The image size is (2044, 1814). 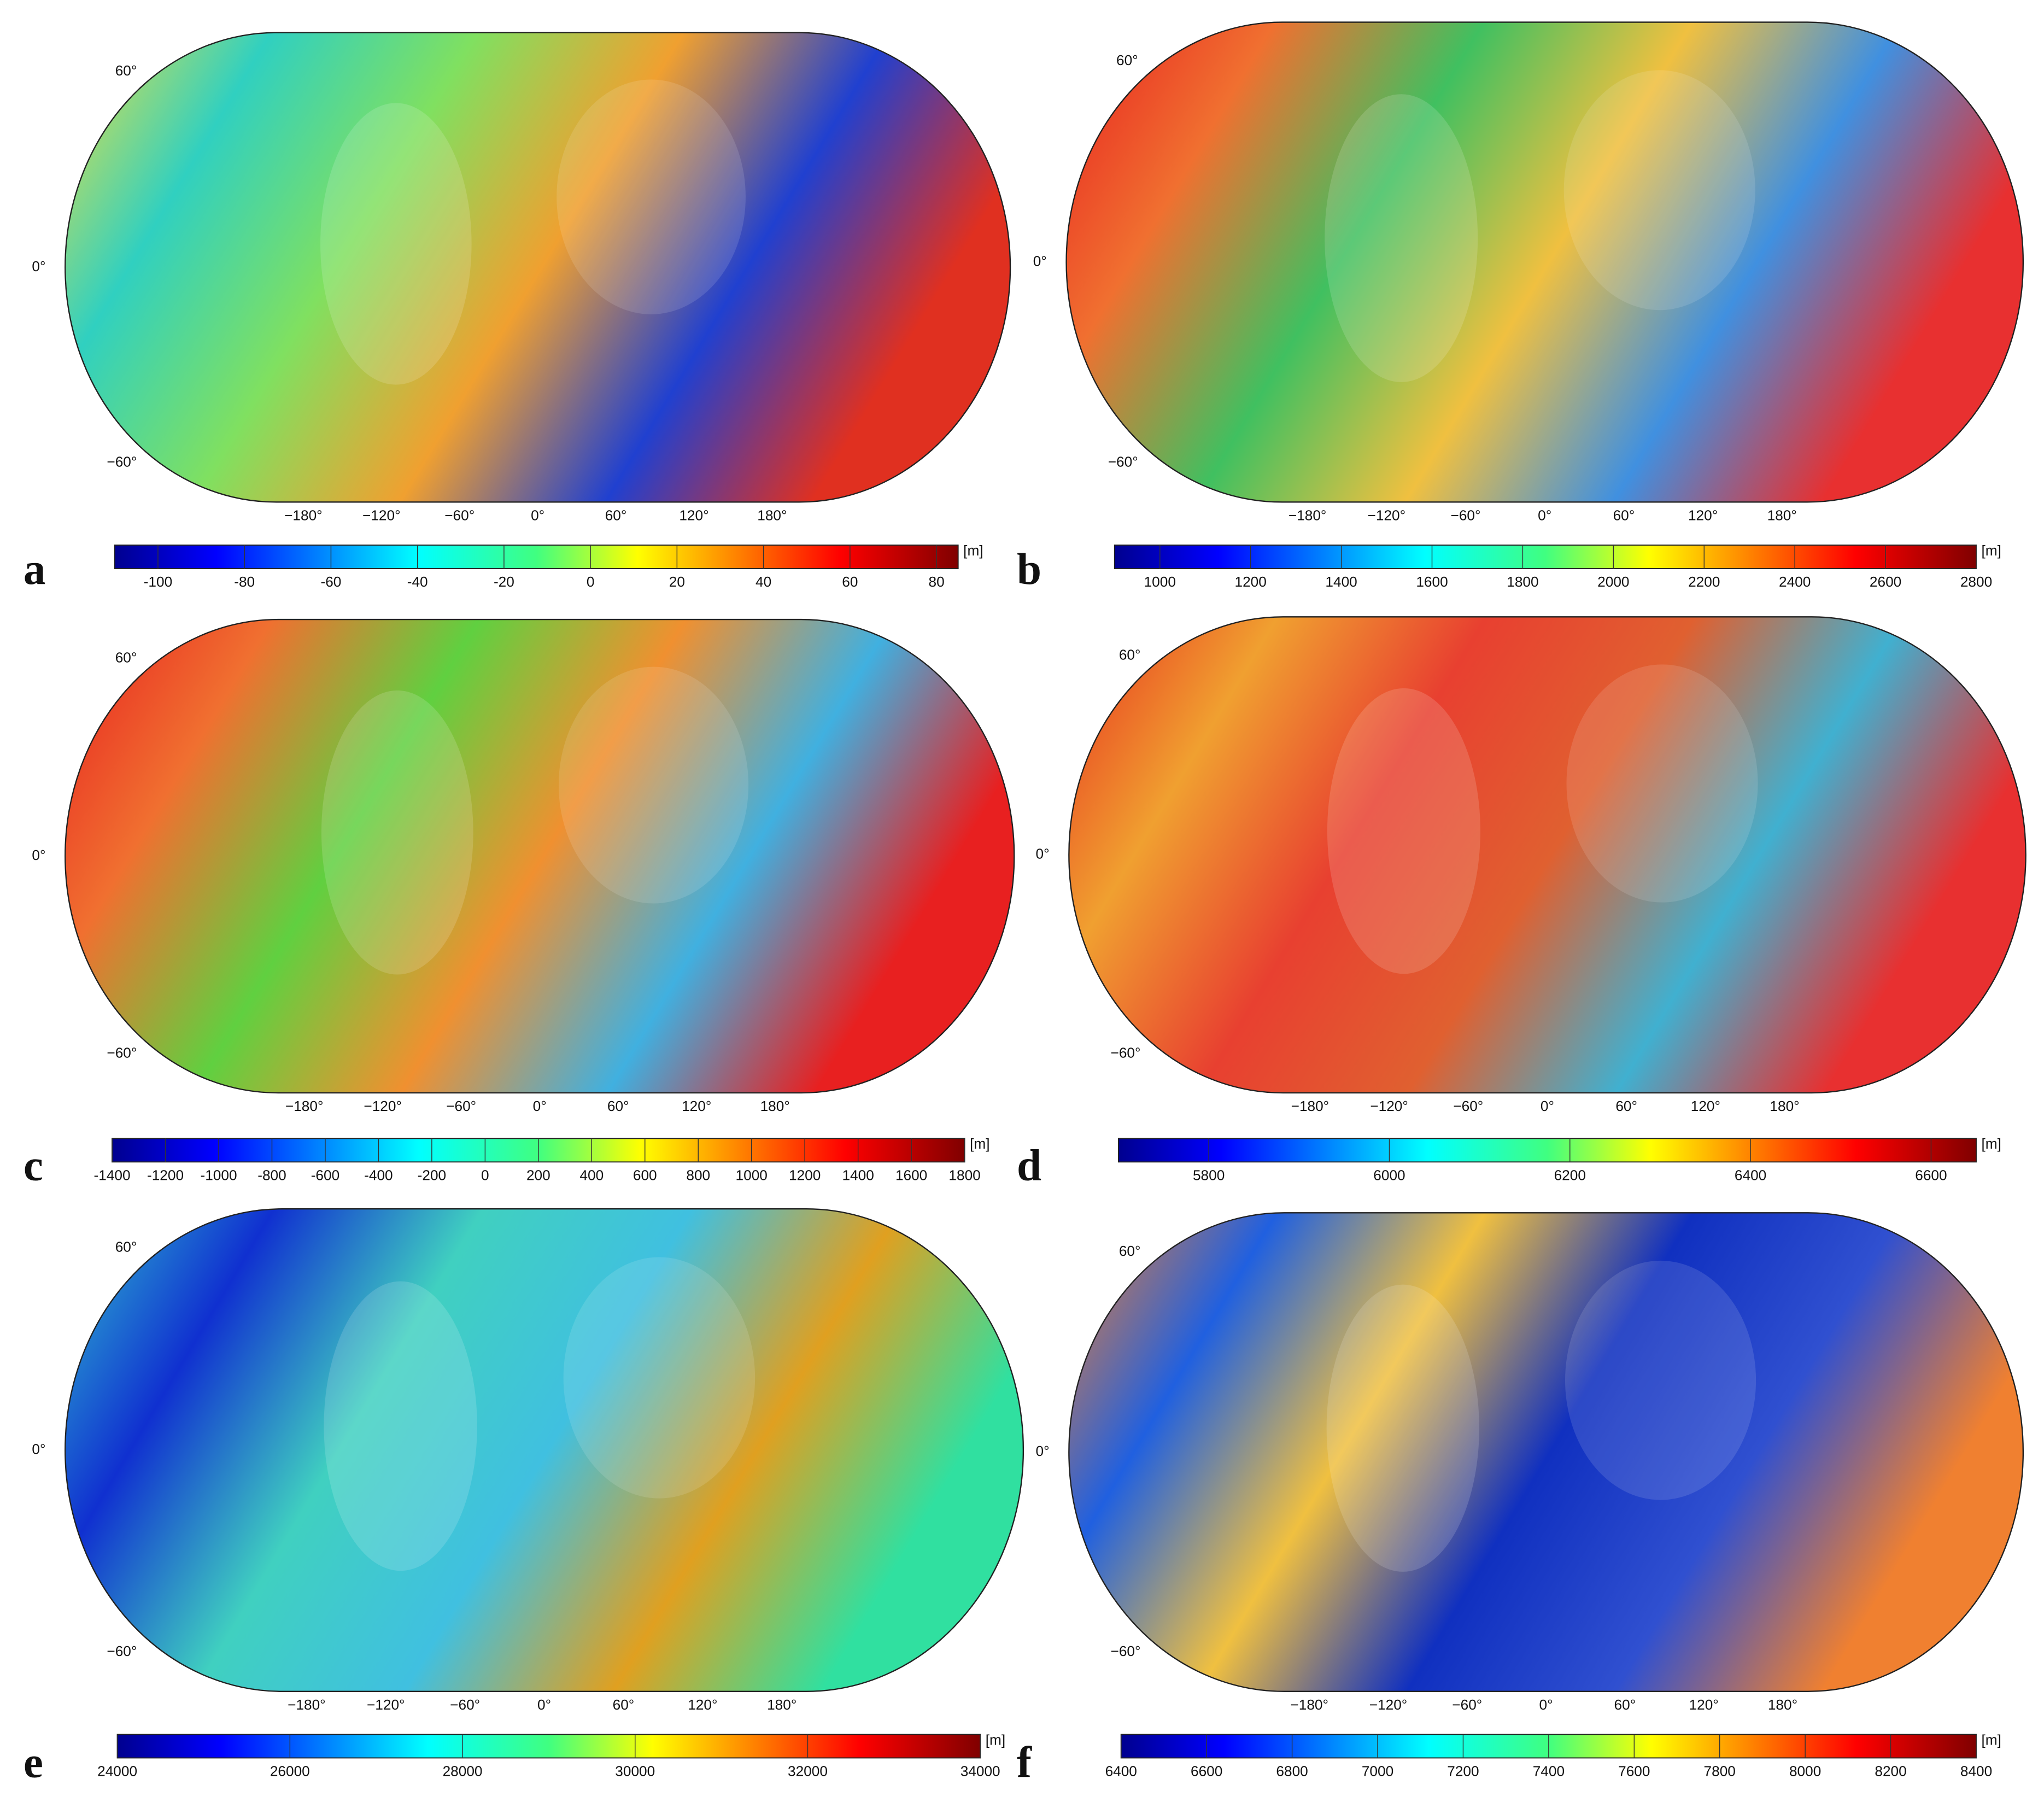 I want to click on colorbar-tick-label: 7400, so click(x=1549, y=1772).